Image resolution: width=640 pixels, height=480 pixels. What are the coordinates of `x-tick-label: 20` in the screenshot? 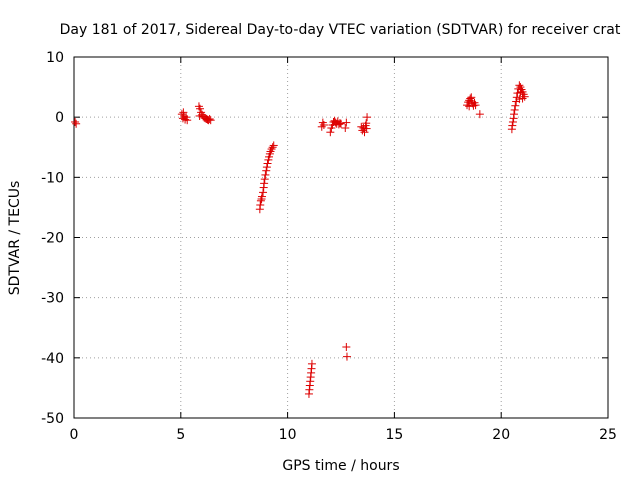 It's located at (501, 435).